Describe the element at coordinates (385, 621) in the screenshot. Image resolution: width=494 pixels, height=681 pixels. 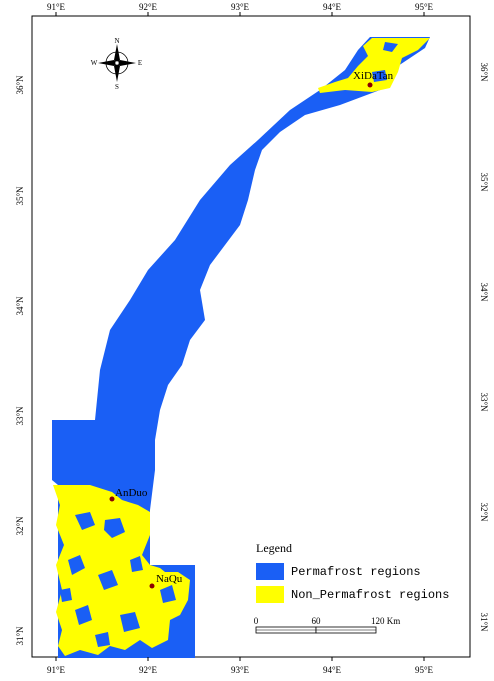
I see `scale-label-120: 120 Km` at that location.